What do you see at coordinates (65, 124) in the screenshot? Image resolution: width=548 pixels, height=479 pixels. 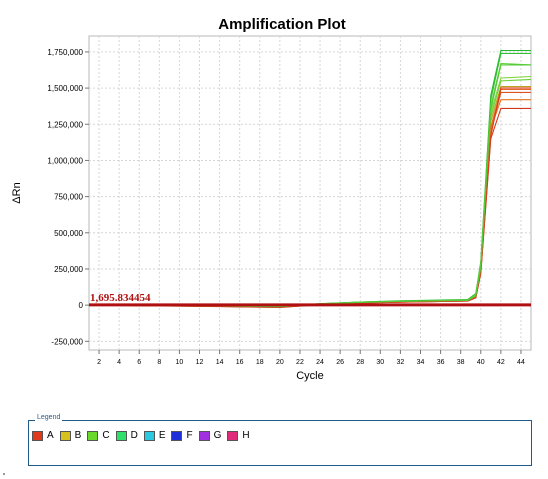 I see `y-tick-label: 1,250,000` at bounding box center [65, 124].